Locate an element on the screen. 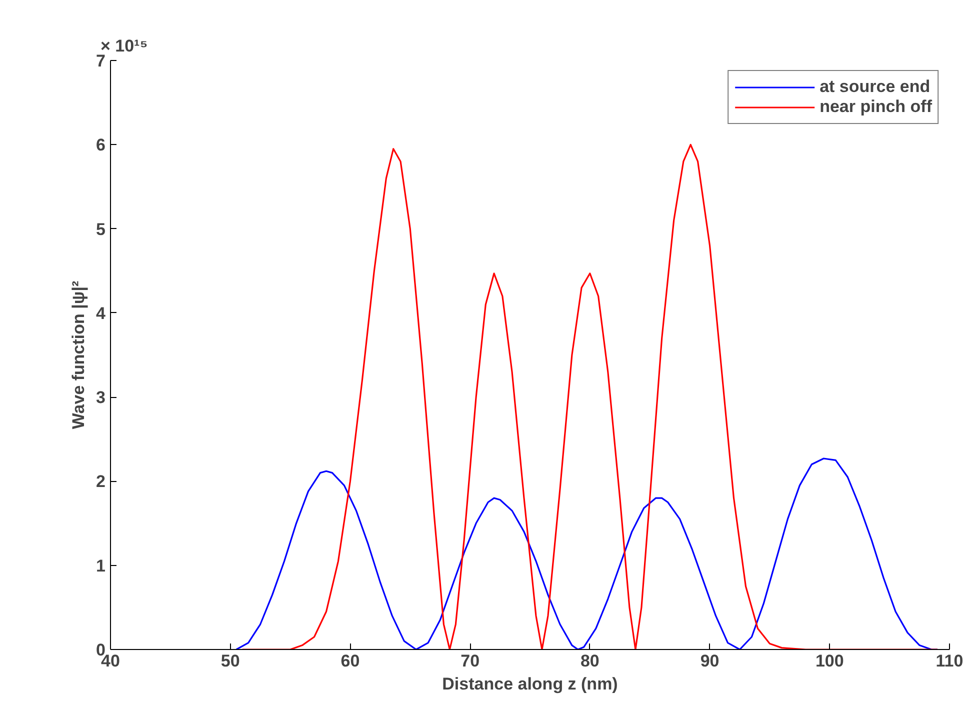 This screenshot has width=974, height=709. x-tick-label: 90 is located at coordinates (710, 661).